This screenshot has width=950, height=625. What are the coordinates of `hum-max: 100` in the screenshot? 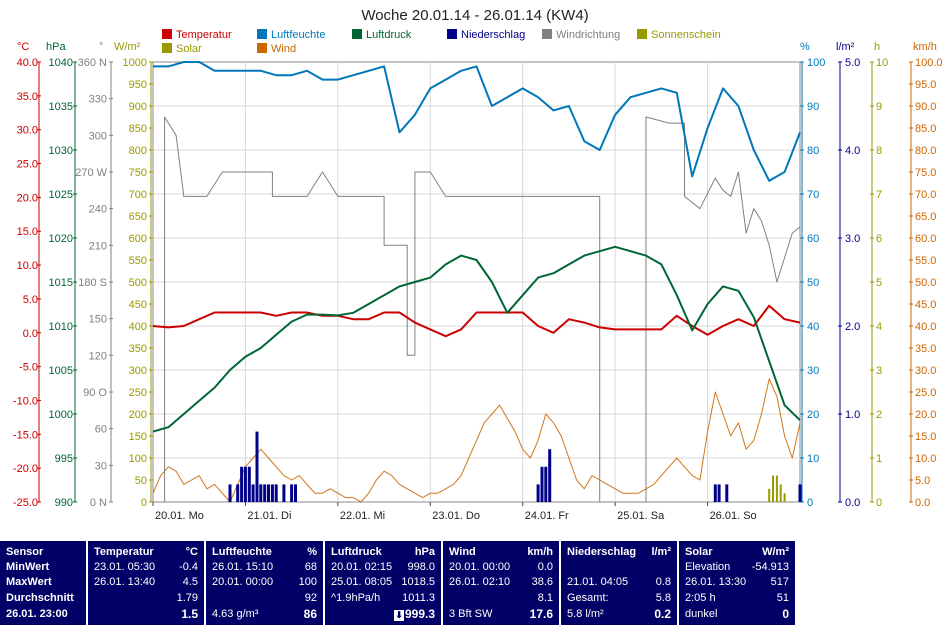 It's located at (307, 582).